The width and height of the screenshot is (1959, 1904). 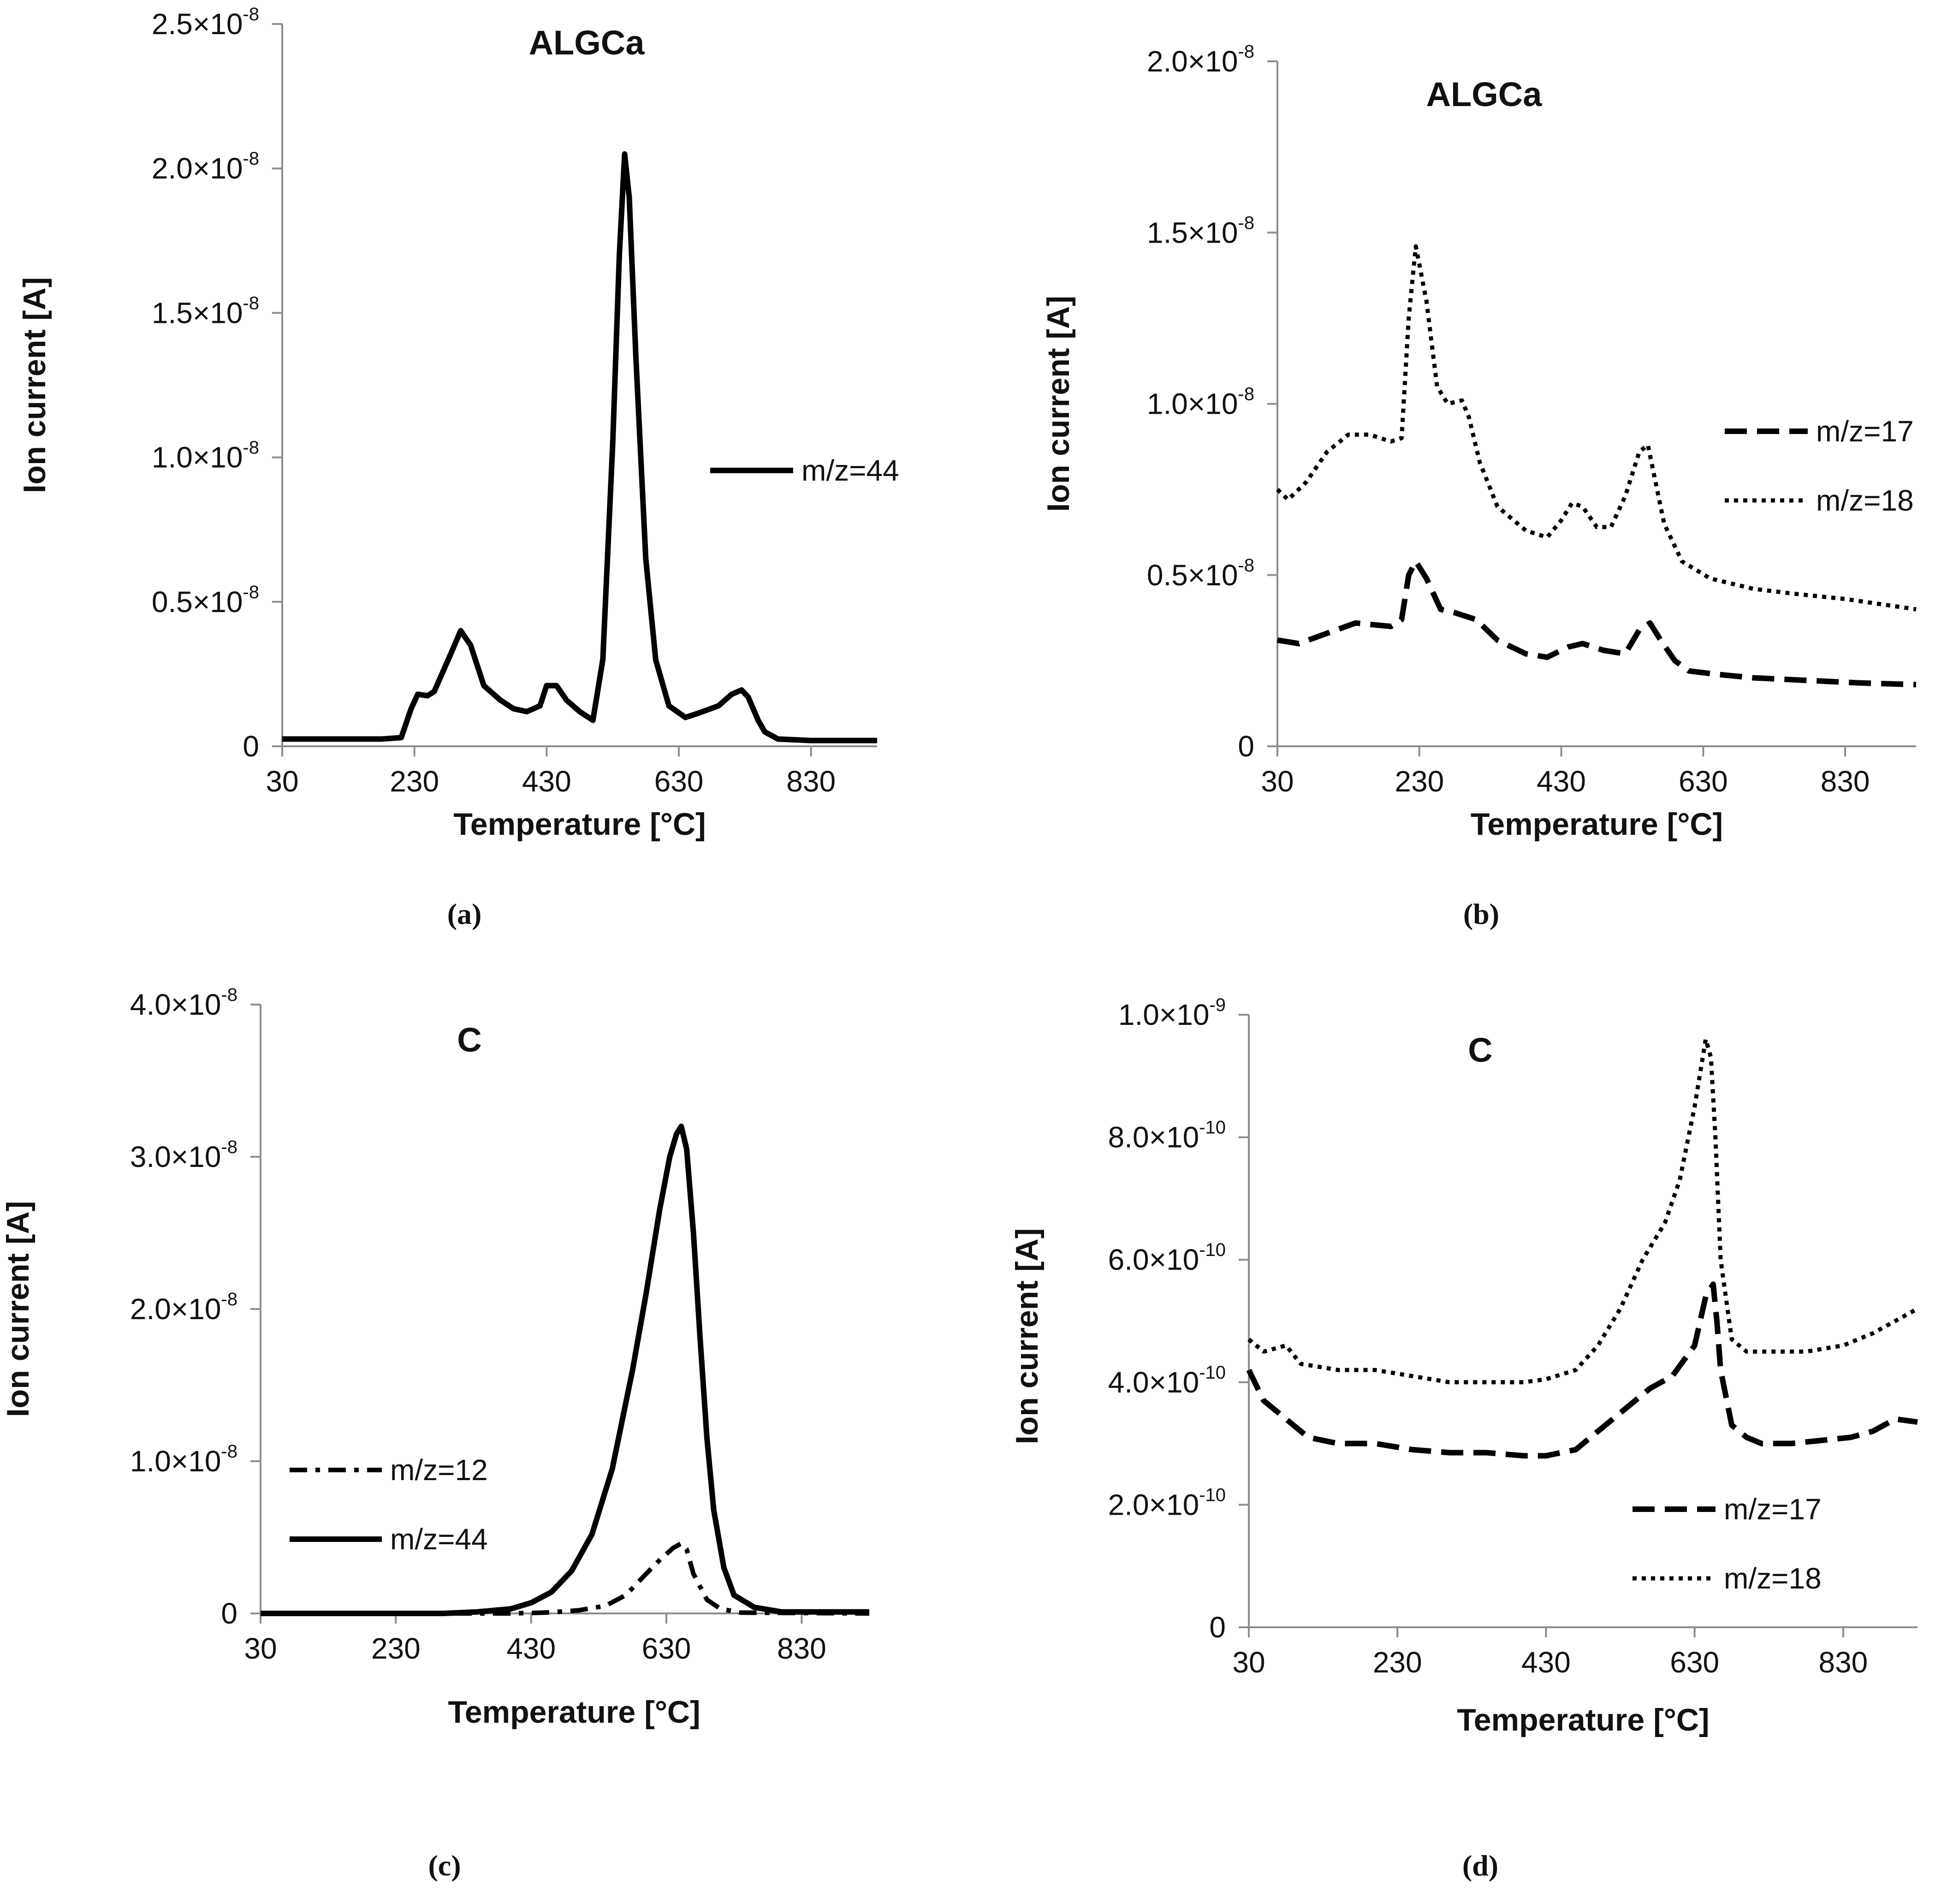 What do you see at coordinates (1481, 914) in the screenshot?
I see `panel-caption: (b)` at bounding box center [1481, 914].